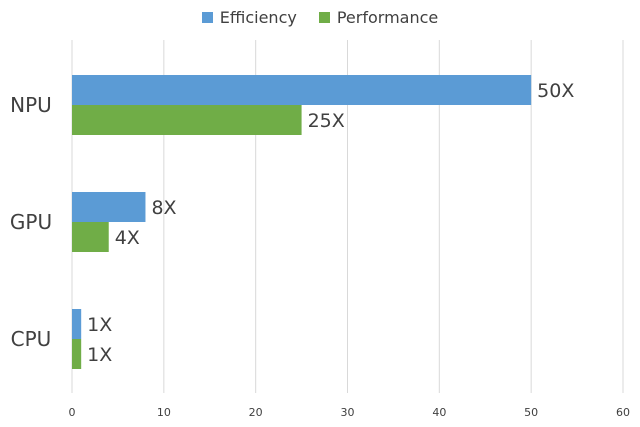  What do you see at coordinates (31, 222) in the screenshot?
I see `category-label-gpu: GPU` at bounding box center [31, 222].